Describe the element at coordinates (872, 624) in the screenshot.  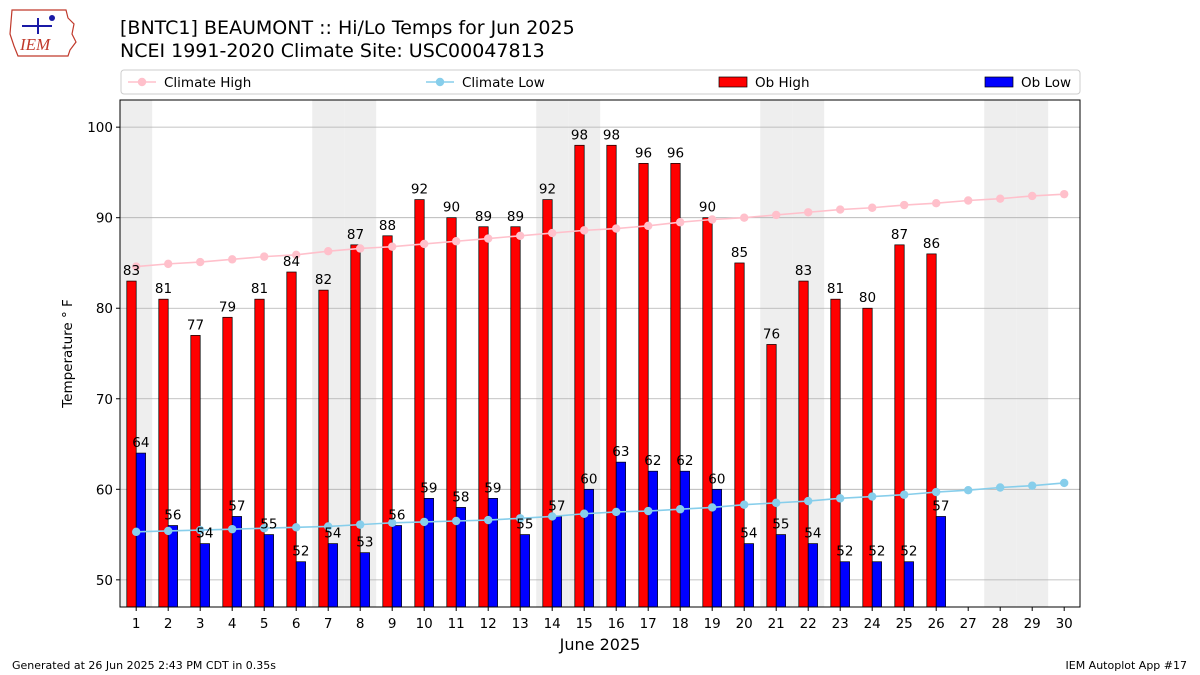
I see `x-tick-label: 24` at that location.